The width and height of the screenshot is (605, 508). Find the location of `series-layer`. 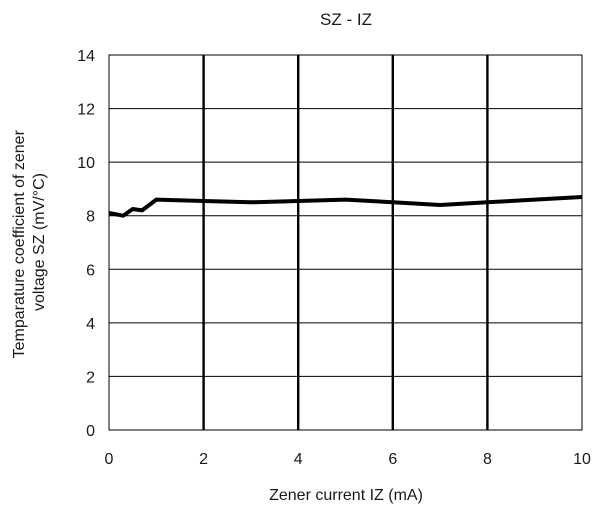

series-layer is located at coordinates (345, 206).